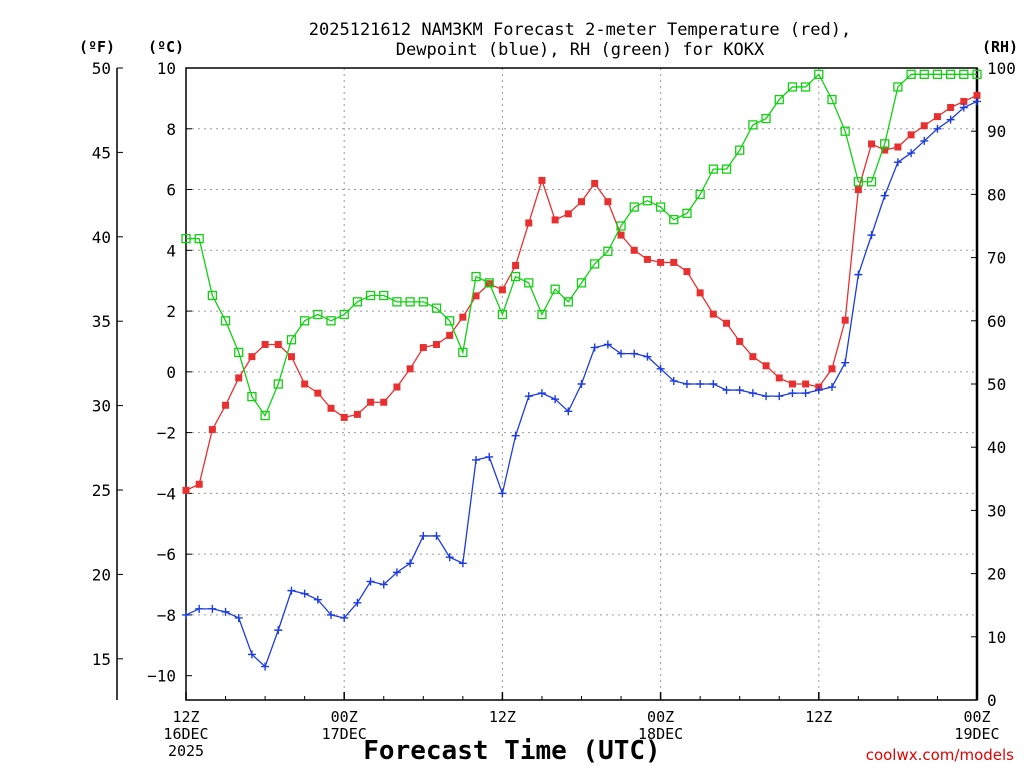  I want to click on celsius-axis-label: (ºC), so click(166, 47).